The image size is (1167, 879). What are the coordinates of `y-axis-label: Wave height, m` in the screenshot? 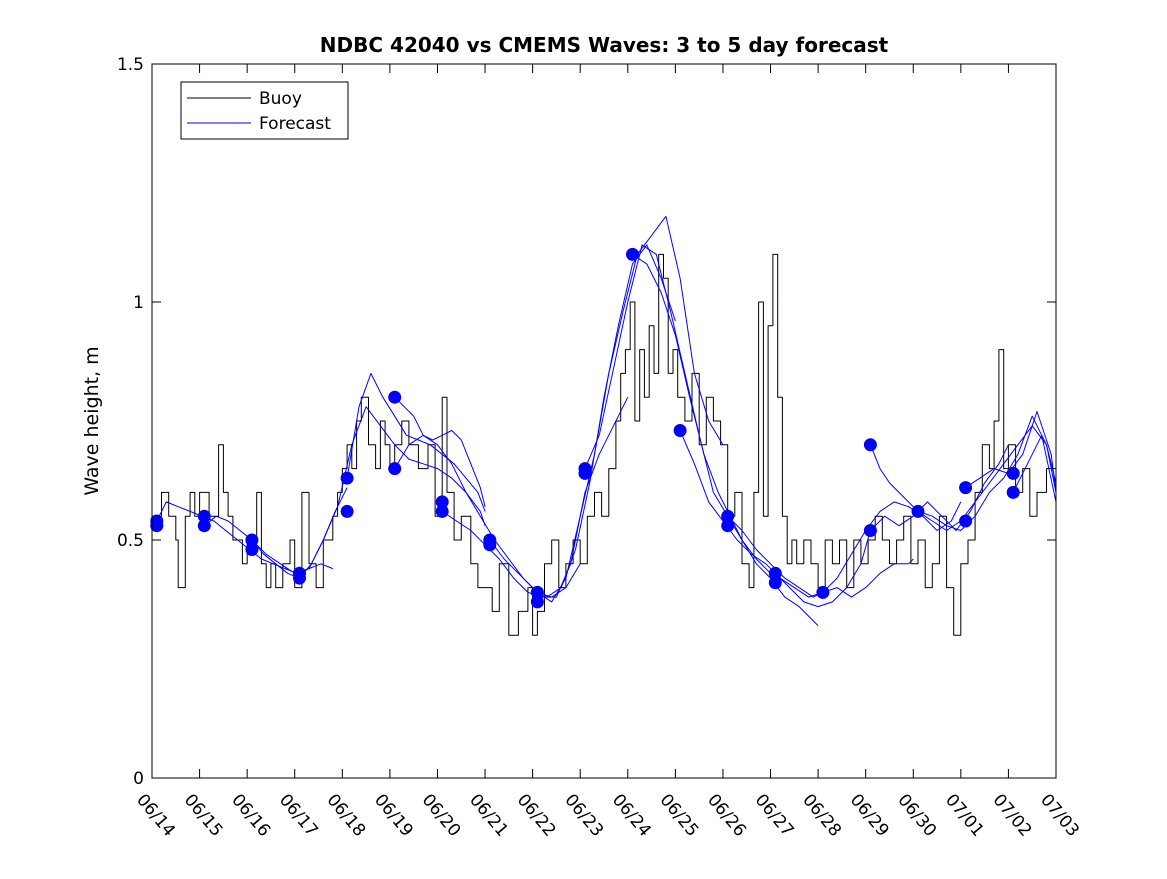 It's located at (92, 420).